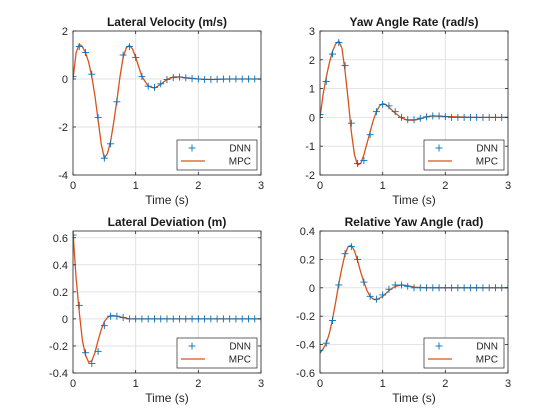 The width and height of the screenshot is (560, 420). I want to click on y-tick-label: -2, so click(63, 128).